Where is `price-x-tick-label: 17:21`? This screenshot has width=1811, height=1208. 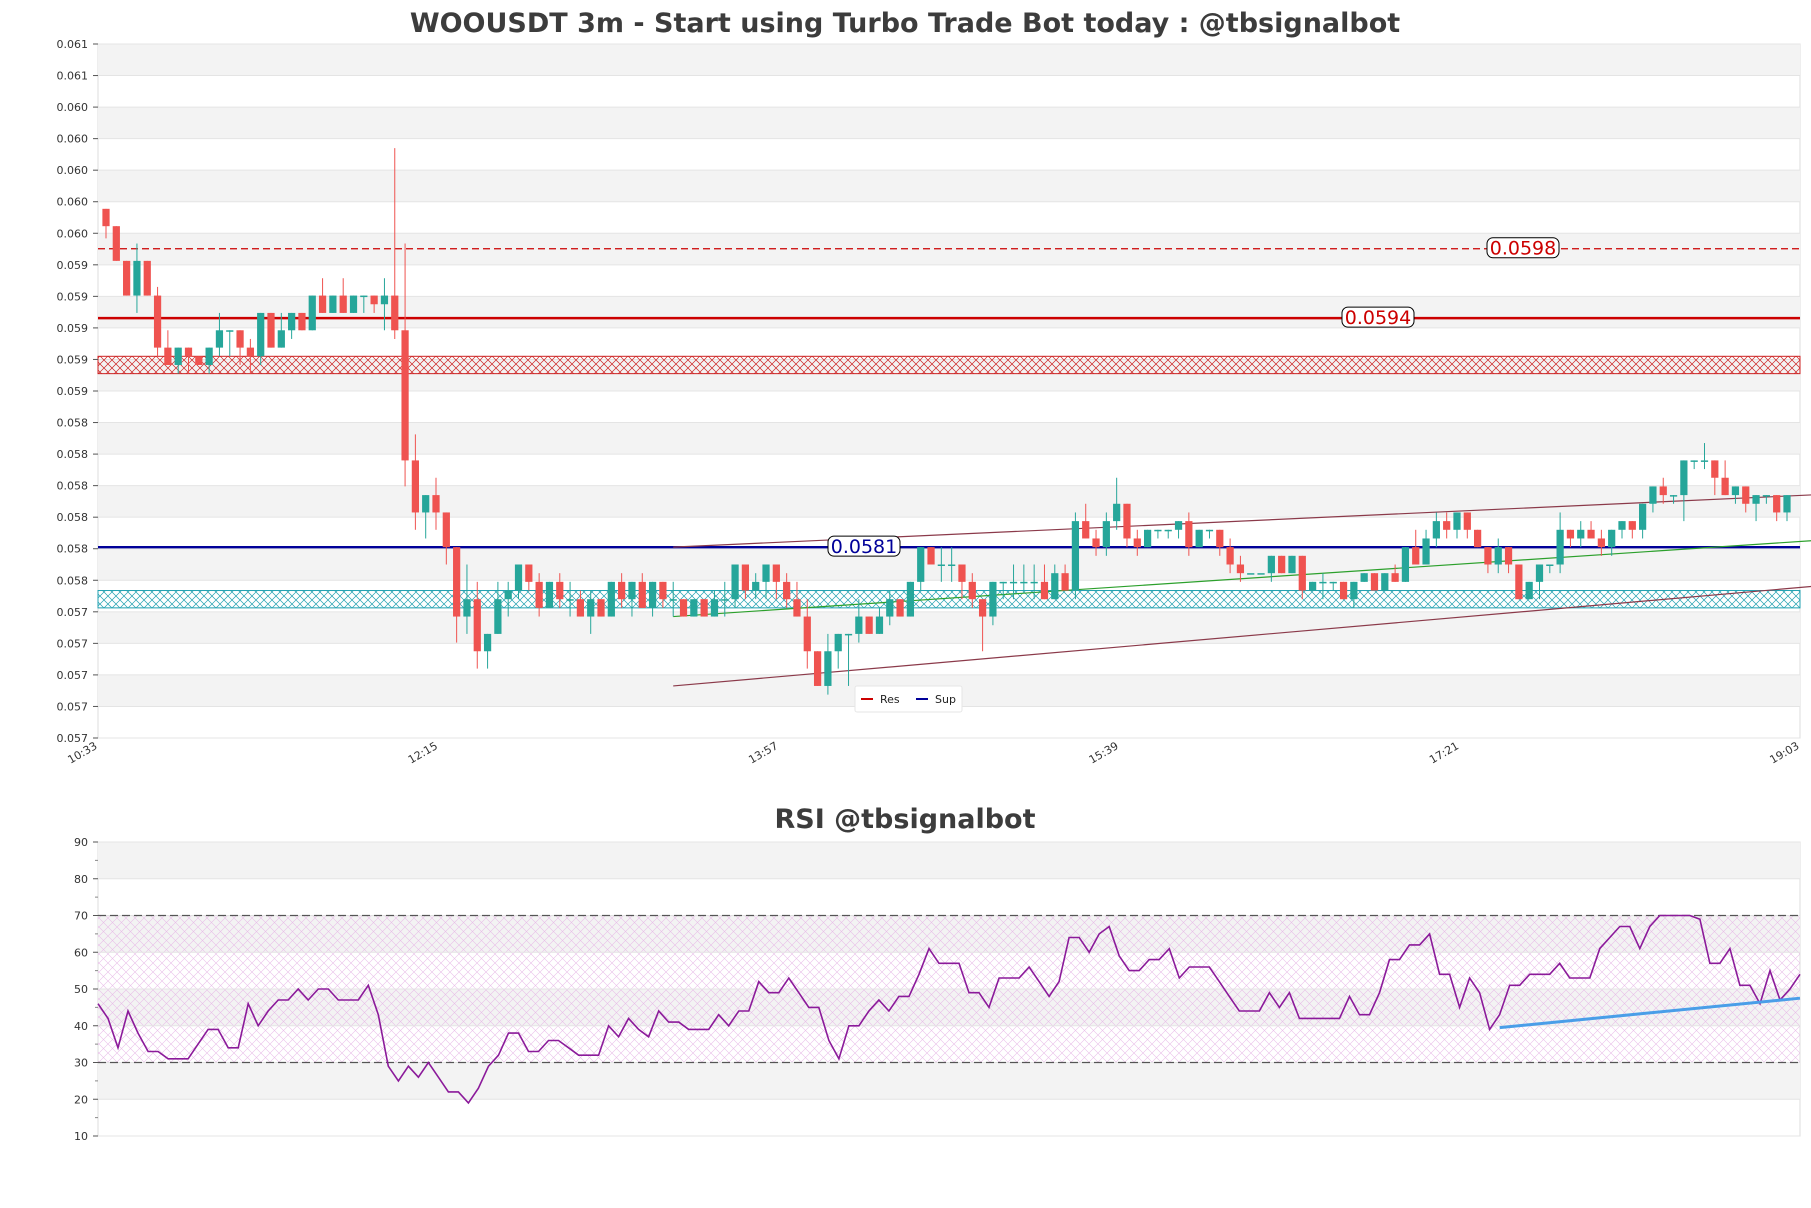 price-x-tick-label: 17:21 is located at coordinates (1444, 752).